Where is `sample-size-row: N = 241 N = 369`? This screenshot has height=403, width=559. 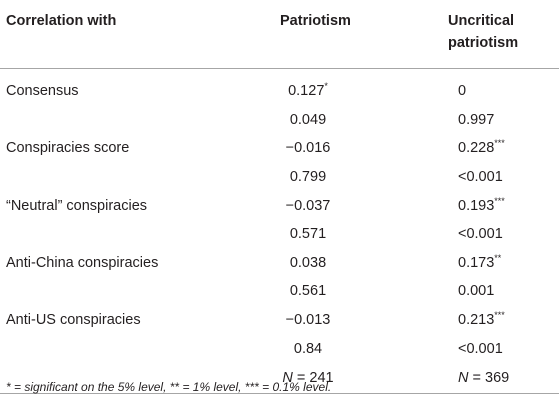
sample-size-row: N = 241 N = 369 is located at coordinates (279, 378).